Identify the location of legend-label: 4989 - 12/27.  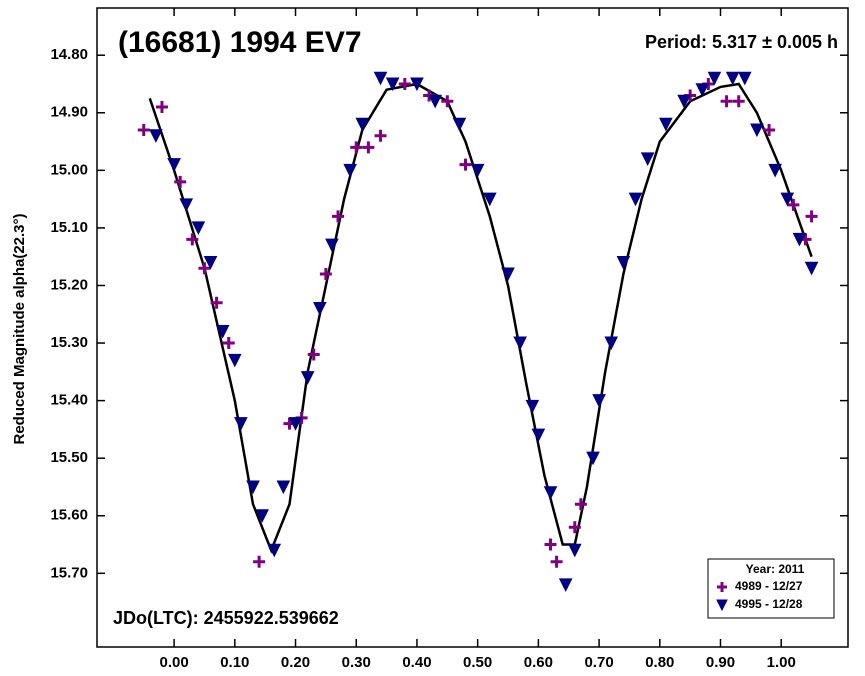
(769, 586).